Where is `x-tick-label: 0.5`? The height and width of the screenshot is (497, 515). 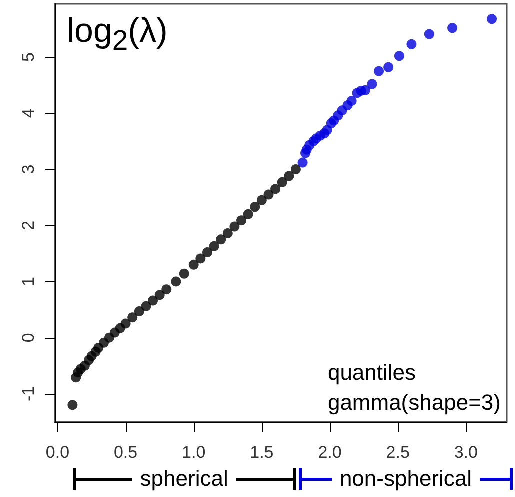
x-tick-label: 0.5 is located at coordinates (126, 452).